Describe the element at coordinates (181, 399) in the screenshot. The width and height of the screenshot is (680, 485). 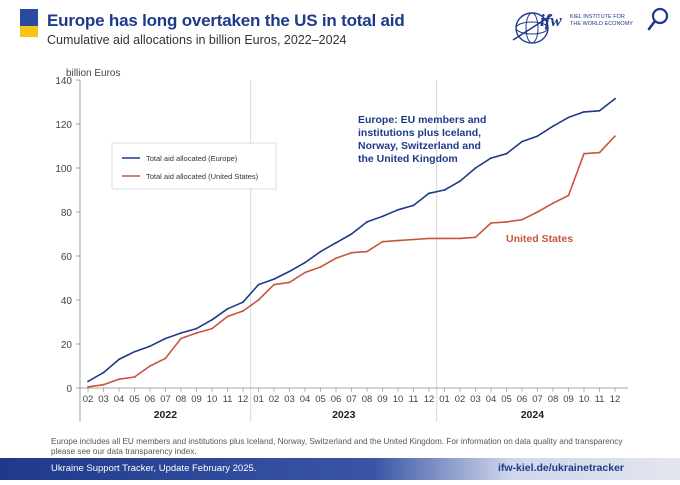
I see `x-tick-label: 08` at that location.